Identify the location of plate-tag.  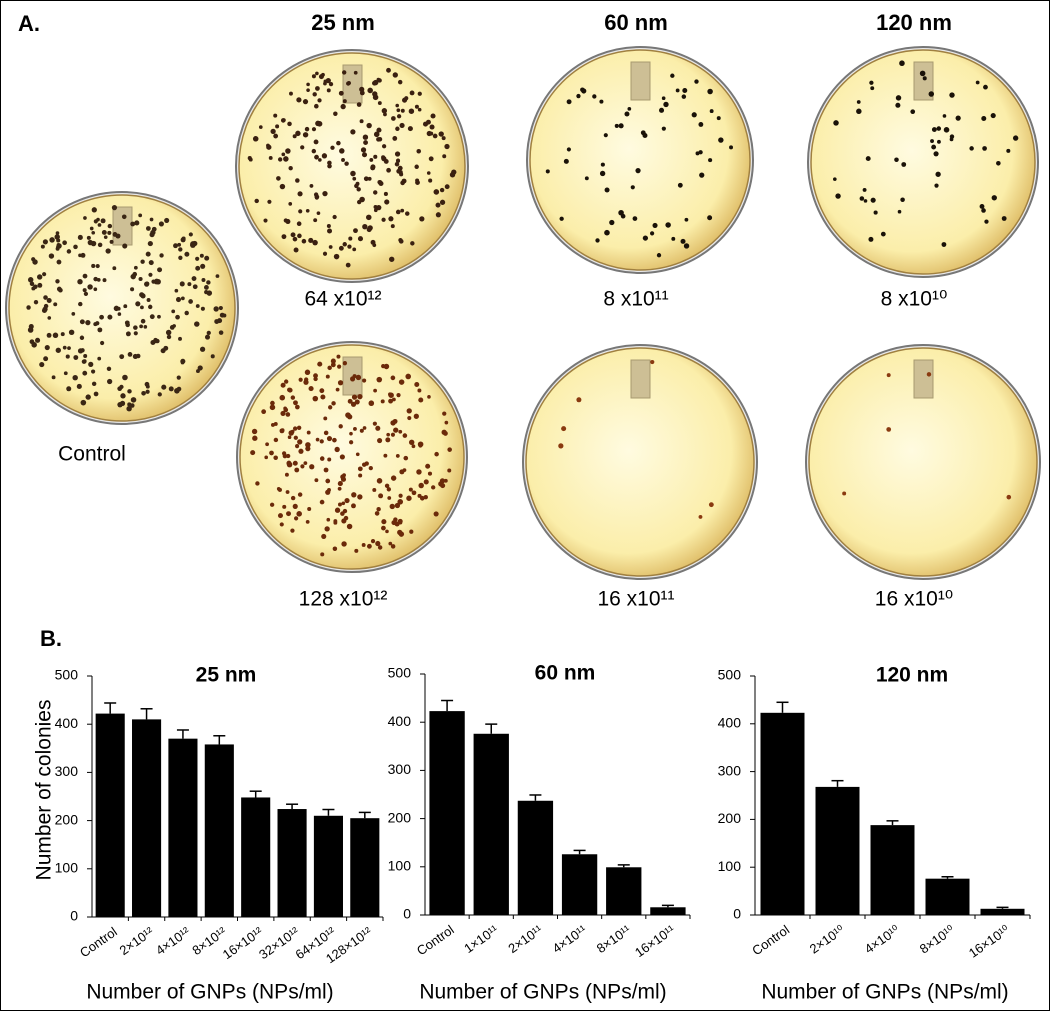
(640, 81).